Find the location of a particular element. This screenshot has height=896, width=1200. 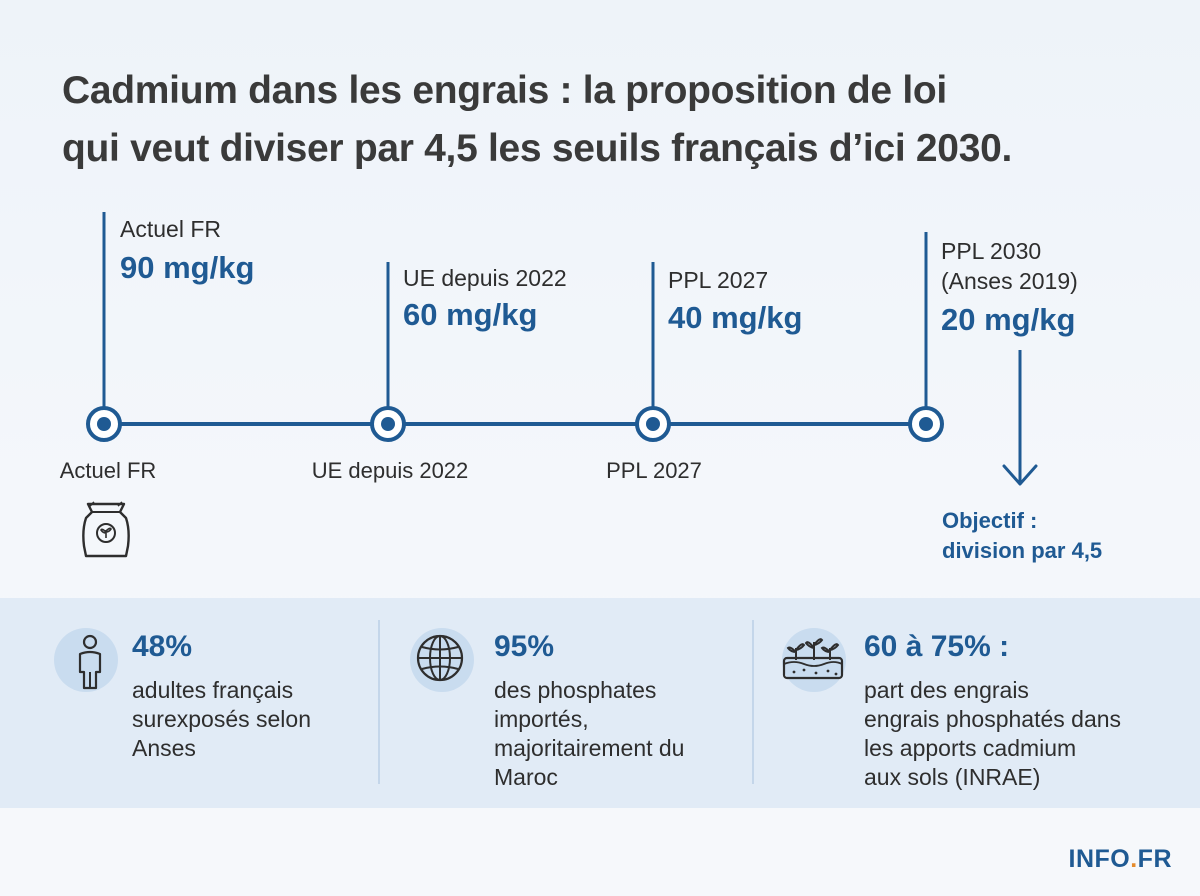

stat-fertilizers-desc-line: les apports cadmium is located at coordinates (970, 748).